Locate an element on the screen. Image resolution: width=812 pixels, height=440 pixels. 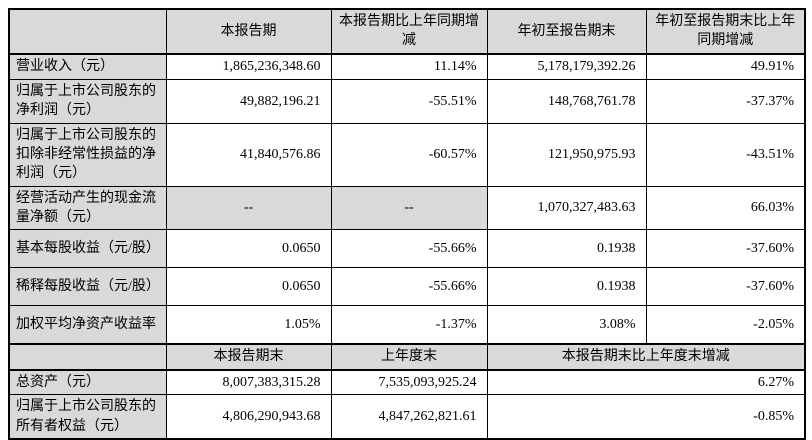
cell-label: 加权平均净资产收益率 is located at coordinates (87, 325).